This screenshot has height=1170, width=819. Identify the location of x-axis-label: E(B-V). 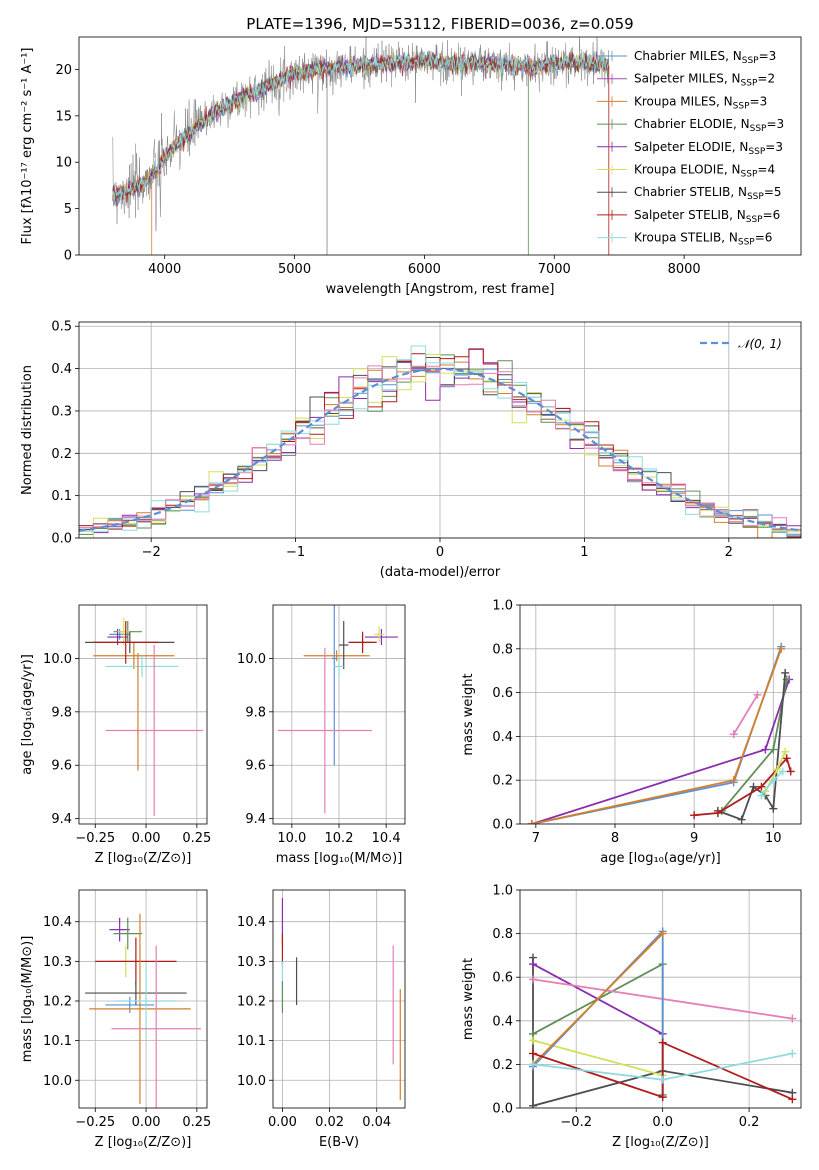
(339, 1142).